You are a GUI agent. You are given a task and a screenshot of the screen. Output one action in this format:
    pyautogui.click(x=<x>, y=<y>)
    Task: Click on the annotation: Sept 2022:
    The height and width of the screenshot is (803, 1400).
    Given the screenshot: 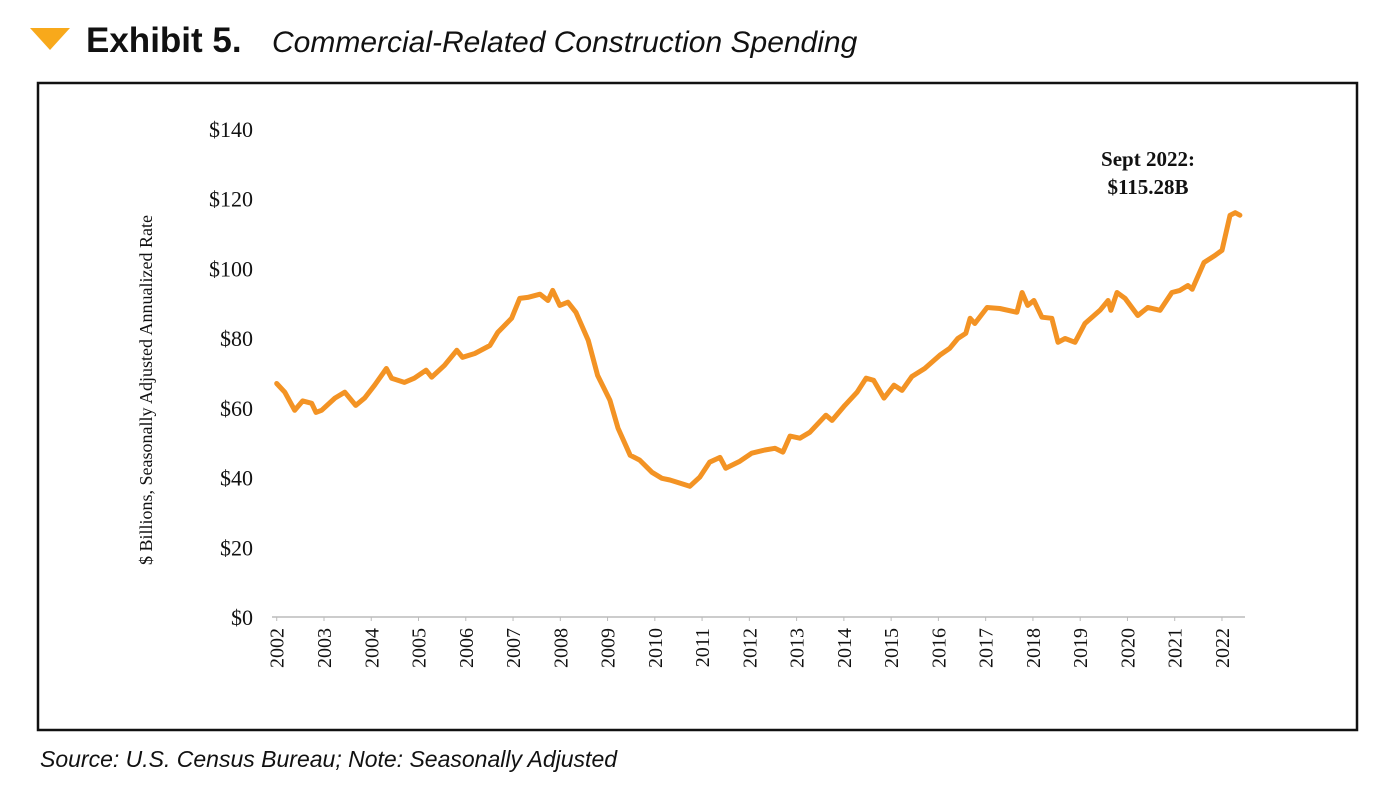 What is the action you would take?
    pyautogui.click(x=1148, y=159)
    